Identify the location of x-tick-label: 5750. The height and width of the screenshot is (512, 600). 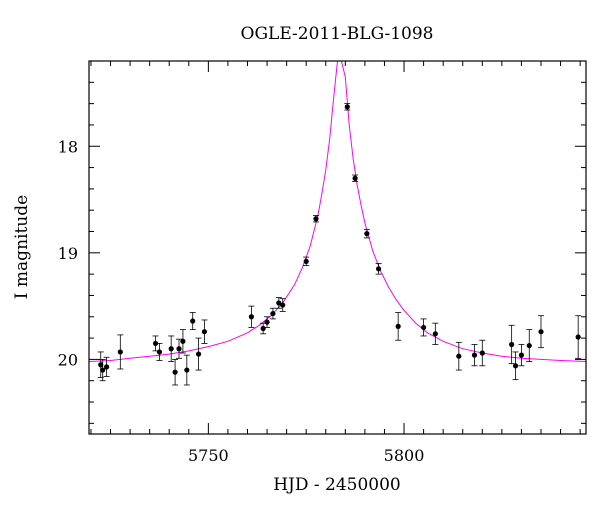
(208, 455).